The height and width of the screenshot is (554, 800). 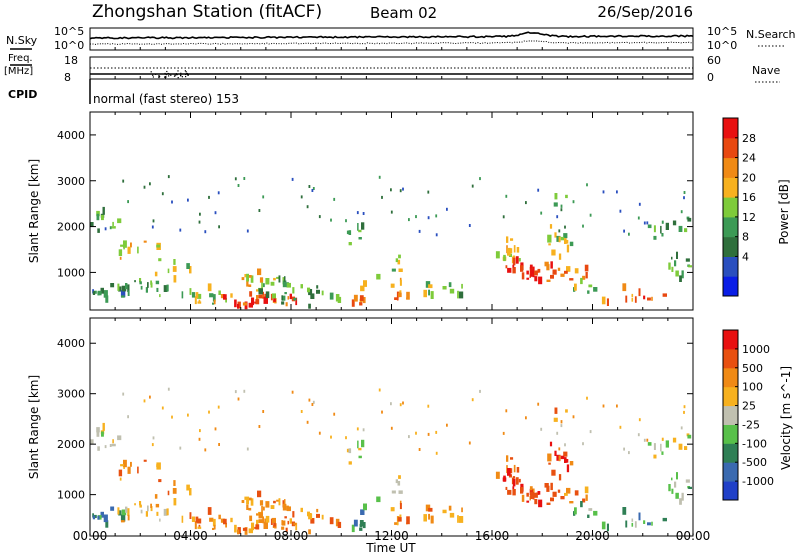 What do you see at coordinates (166, 99) in the screenshot?
I see `mode-label: normal (fast stereo) 153` at bounding box center [166, 99].